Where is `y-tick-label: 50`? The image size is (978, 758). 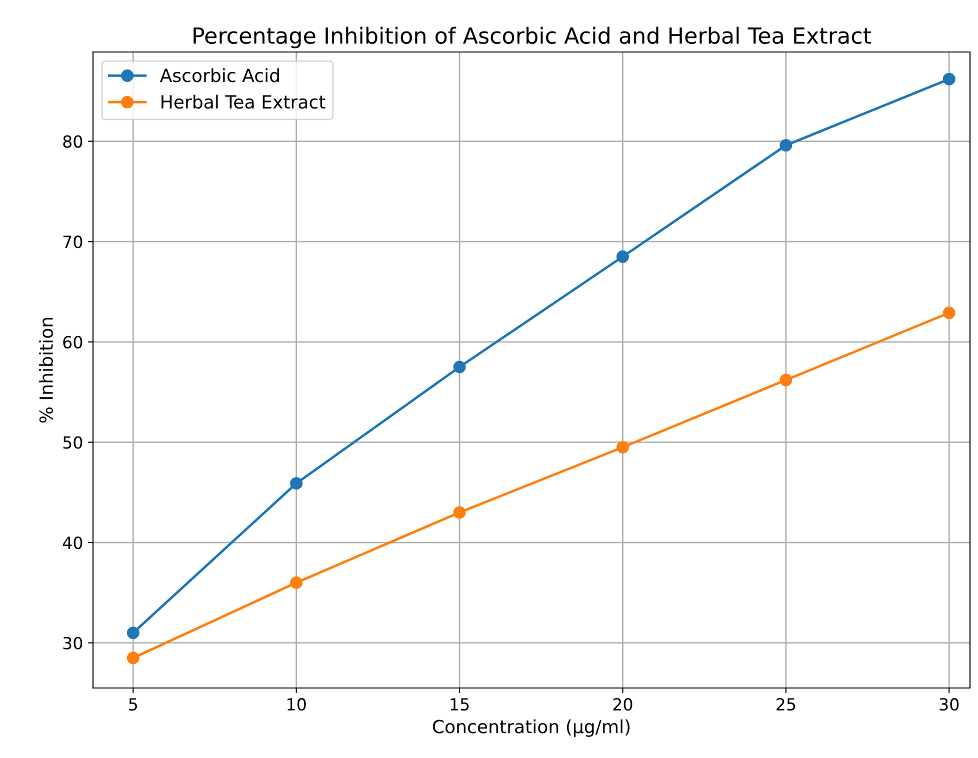 y-tick-label: 50 is located at coordinates (72, 442).